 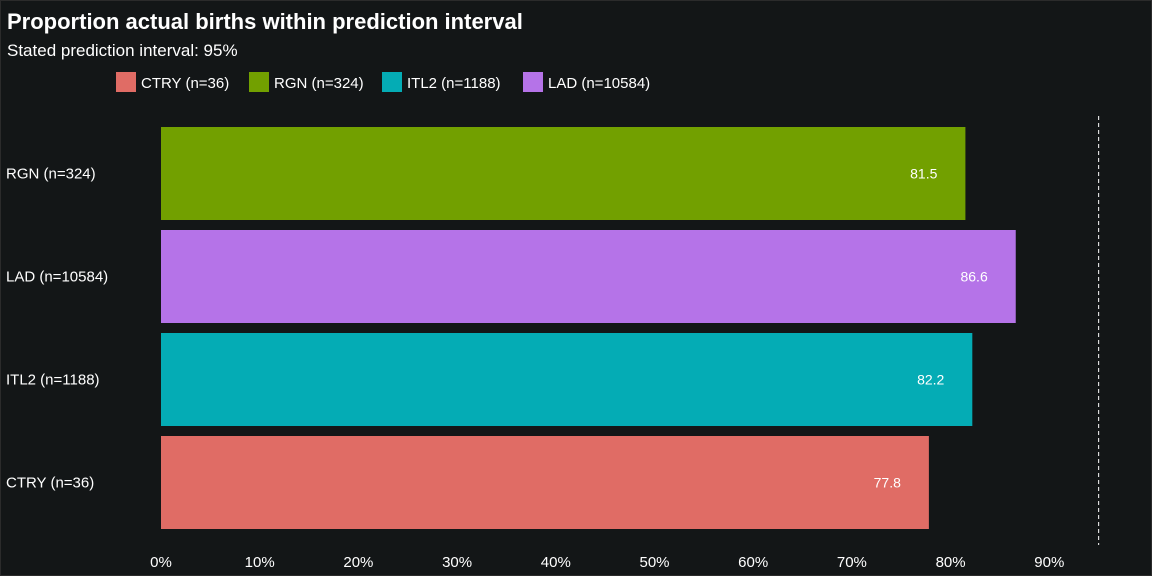 What do you see at coordinates (454, 83) in the screenshot?
I see `legend-label: ITL2 (n=1188)` at bounding box center [454, 83].